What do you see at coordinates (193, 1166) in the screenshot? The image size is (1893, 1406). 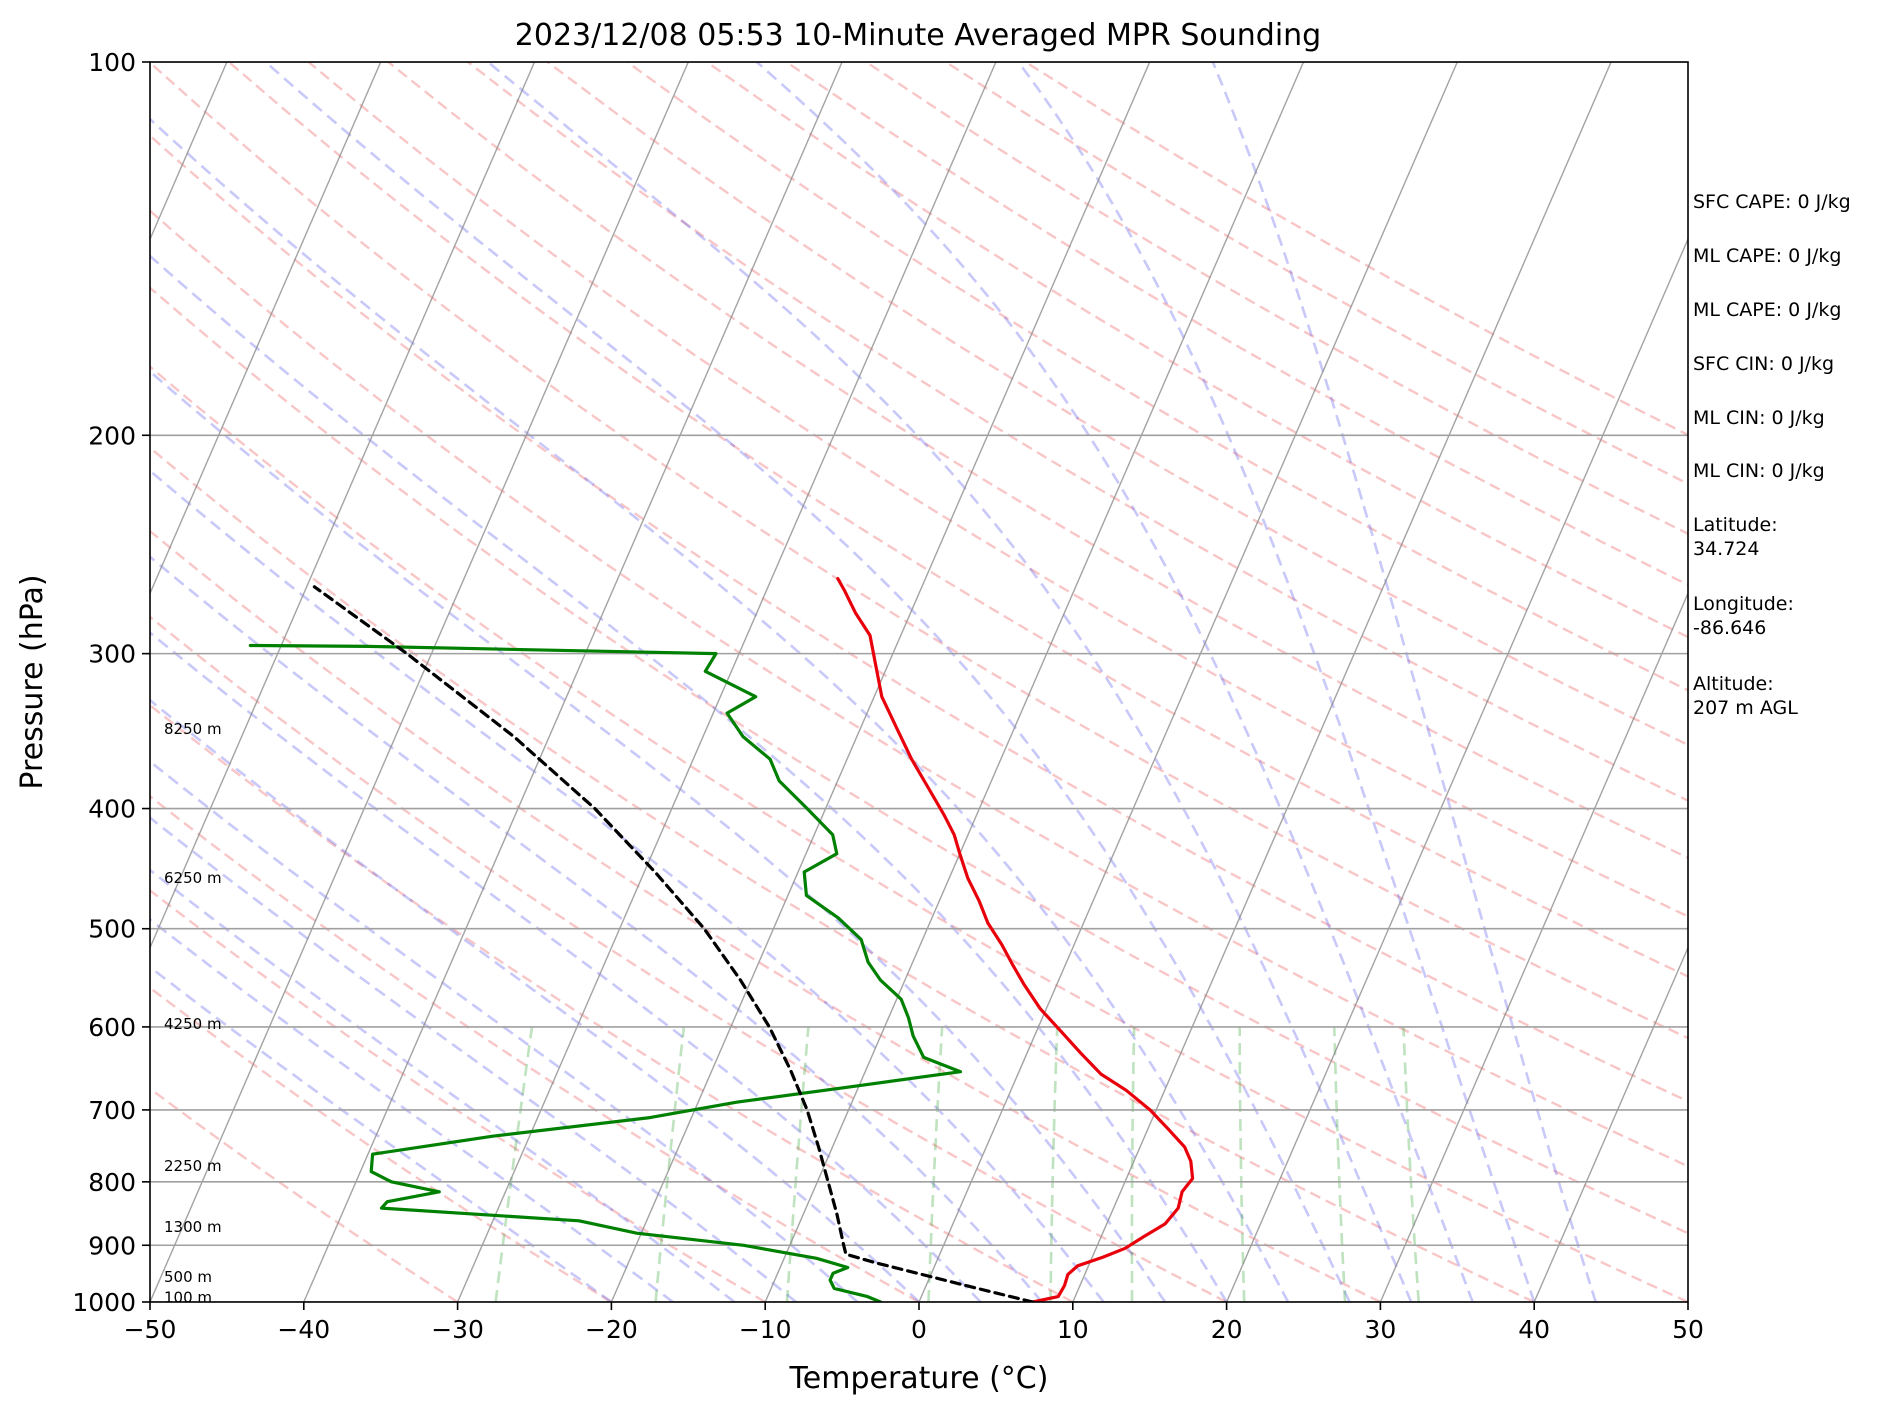 I see `height-label: 2250 m` at bounding box center [193, 1166].